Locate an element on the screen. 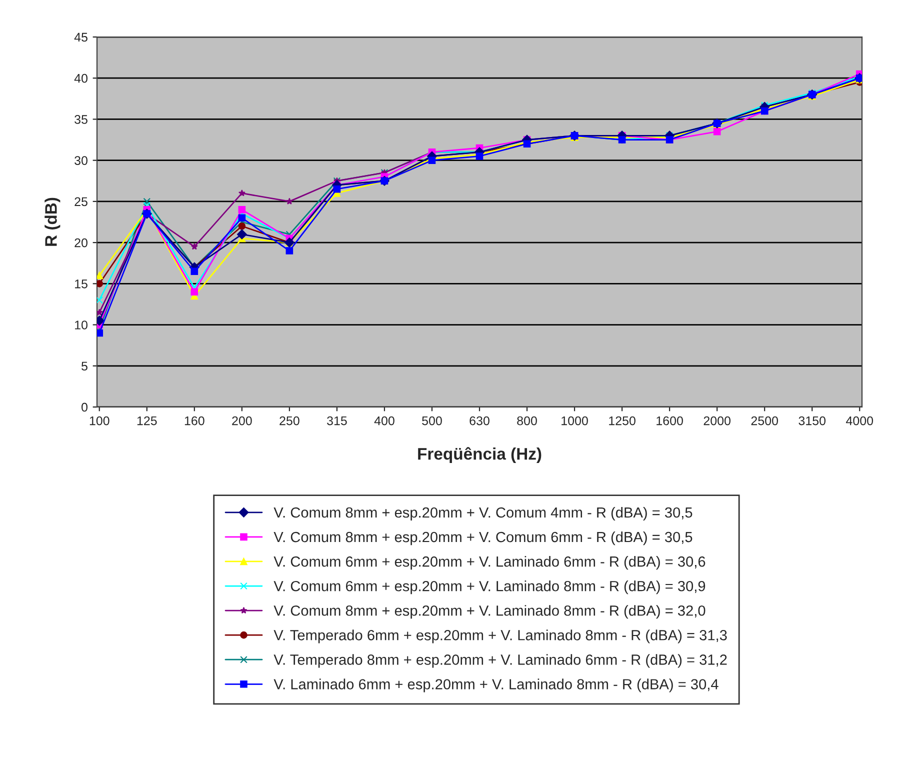 The image size is (899, 778). y-tick-label: 45 is located at coordinates (81, 37).